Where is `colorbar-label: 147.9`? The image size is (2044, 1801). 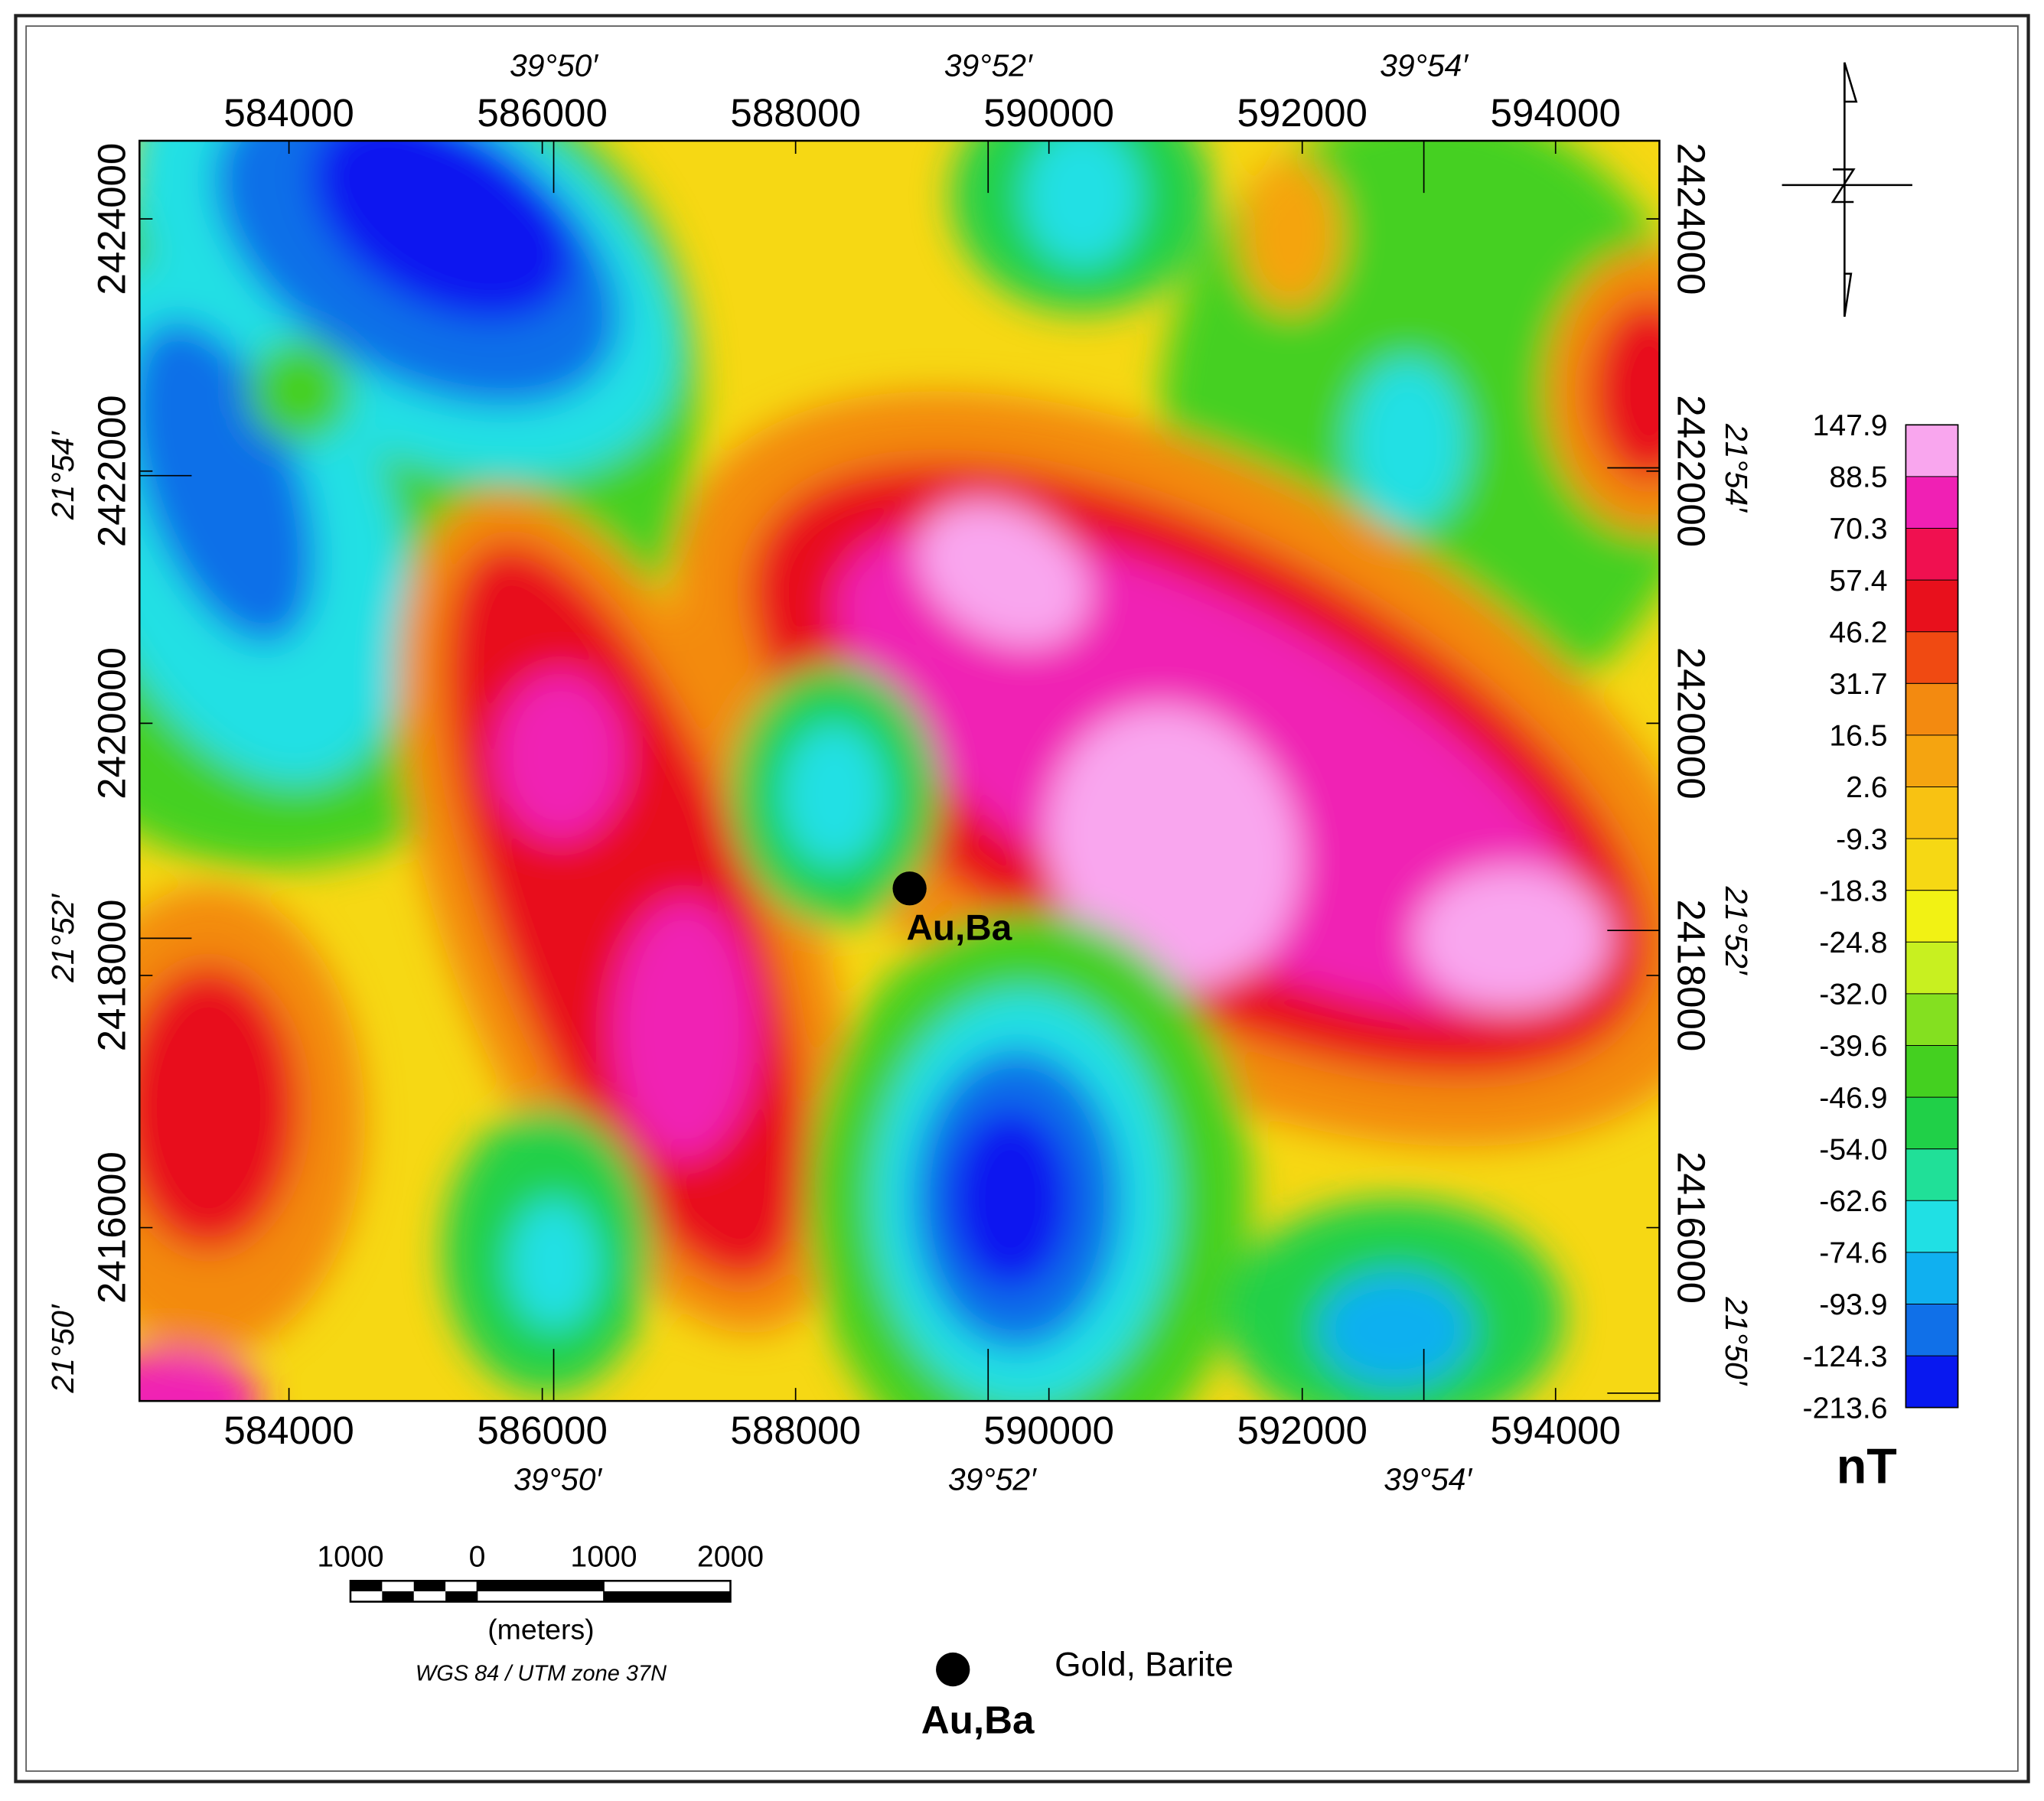
colorbar-label: 147.9 is located at coordinates (1850, 425).